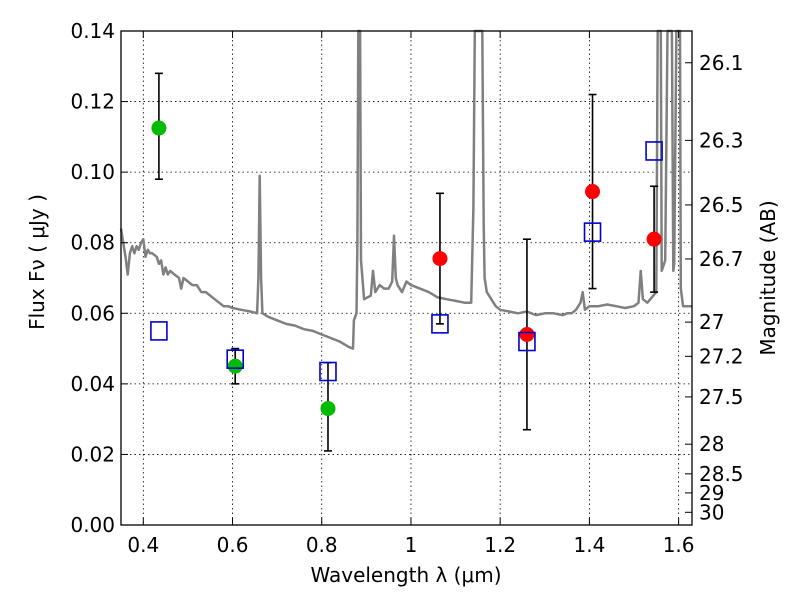 This screenshot has width=800, height=600. Describe the element at coordinates (721, 474) in the screenshot. I see `y2-tick-label: 28.5` at that location.